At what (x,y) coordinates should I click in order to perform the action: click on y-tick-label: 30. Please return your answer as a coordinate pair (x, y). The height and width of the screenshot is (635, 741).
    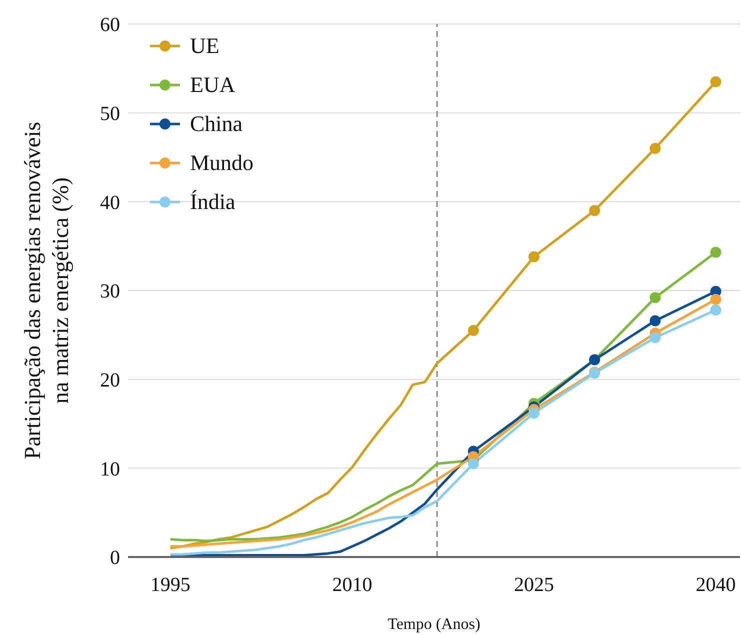
    Looking at the image, I should click on (110, 291).